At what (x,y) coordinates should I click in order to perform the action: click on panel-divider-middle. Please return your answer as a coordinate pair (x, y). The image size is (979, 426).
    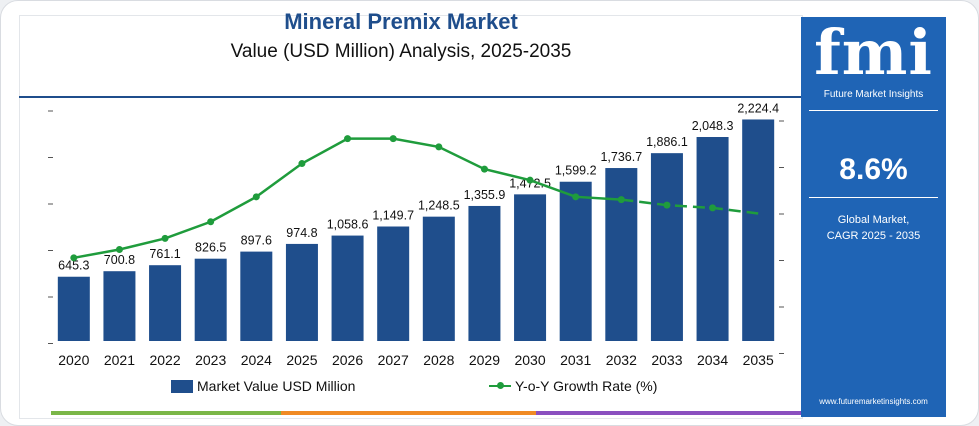
    Looking at the image, I should click on (873, 197).